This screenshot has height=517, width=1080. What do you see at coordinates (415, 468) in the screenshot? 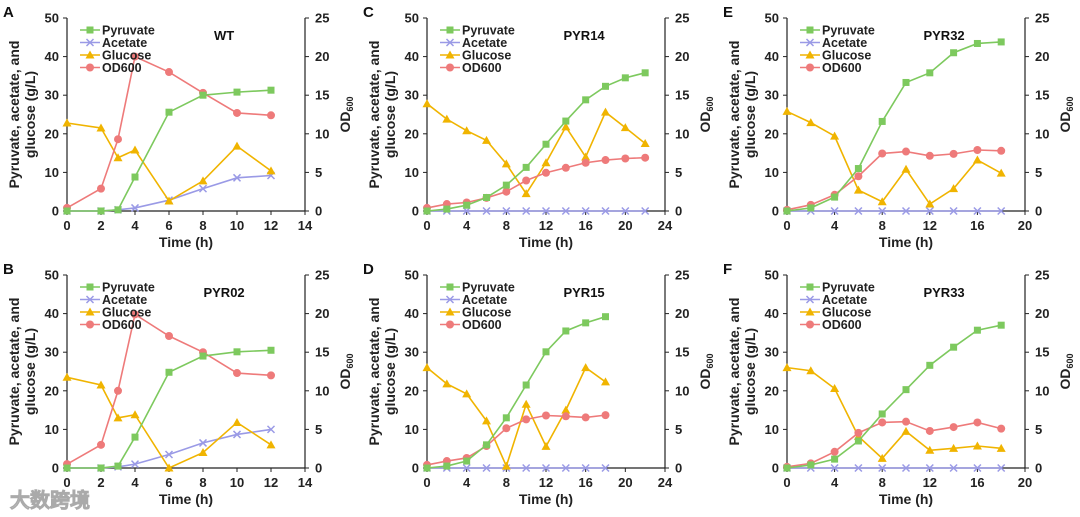
I see `y-tick-label: 0` at bounding box center [415, 468].